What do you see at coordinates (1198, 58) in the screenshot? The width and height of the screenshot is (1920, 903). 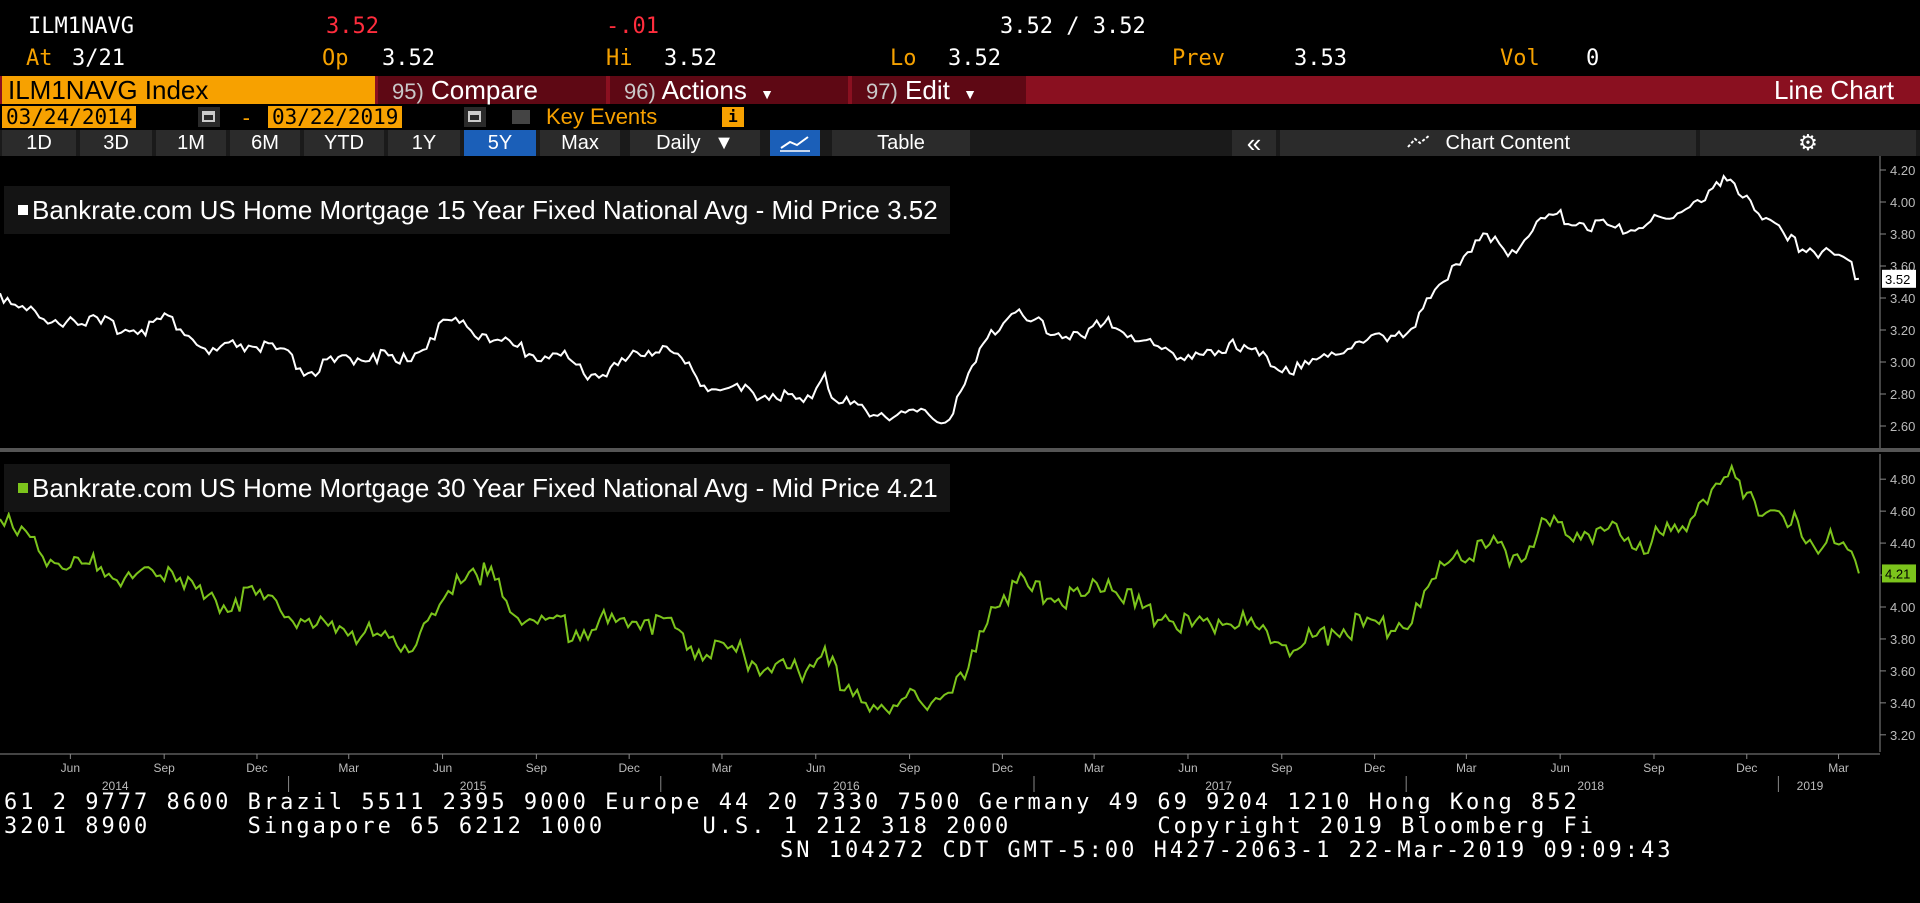 I see `prev-label: Prev` at bounding box center [1198, 58].